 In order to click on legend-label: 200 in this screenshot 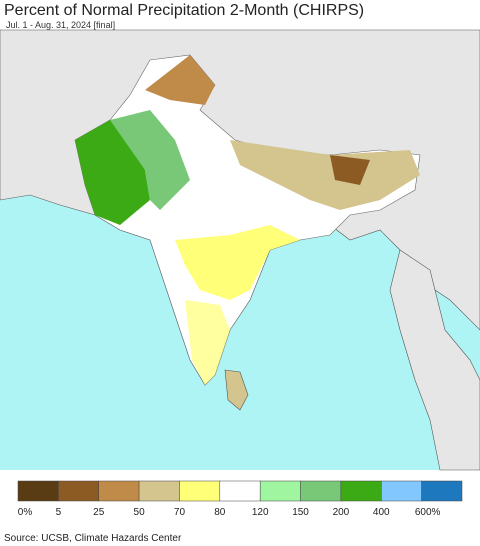, I will do `click(341, 512)`.